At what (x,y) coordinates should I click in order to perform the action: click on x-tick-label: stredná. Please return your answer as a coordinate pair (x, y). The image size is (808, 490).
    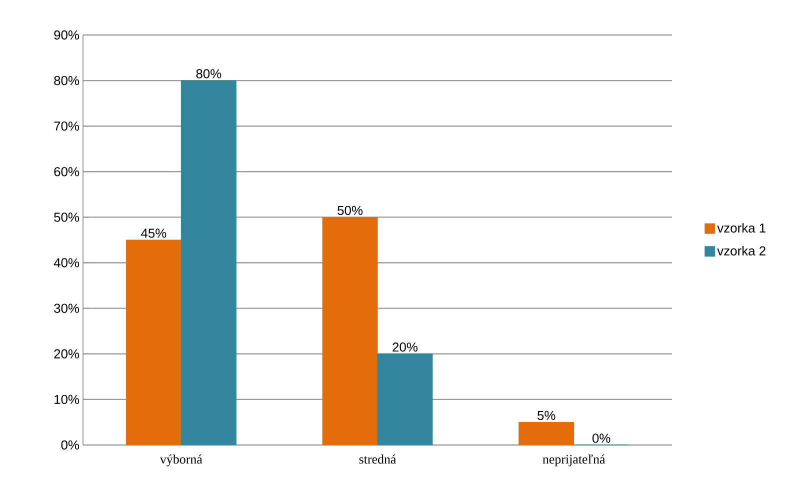
    Looking at the image, I should click on (377, 459).